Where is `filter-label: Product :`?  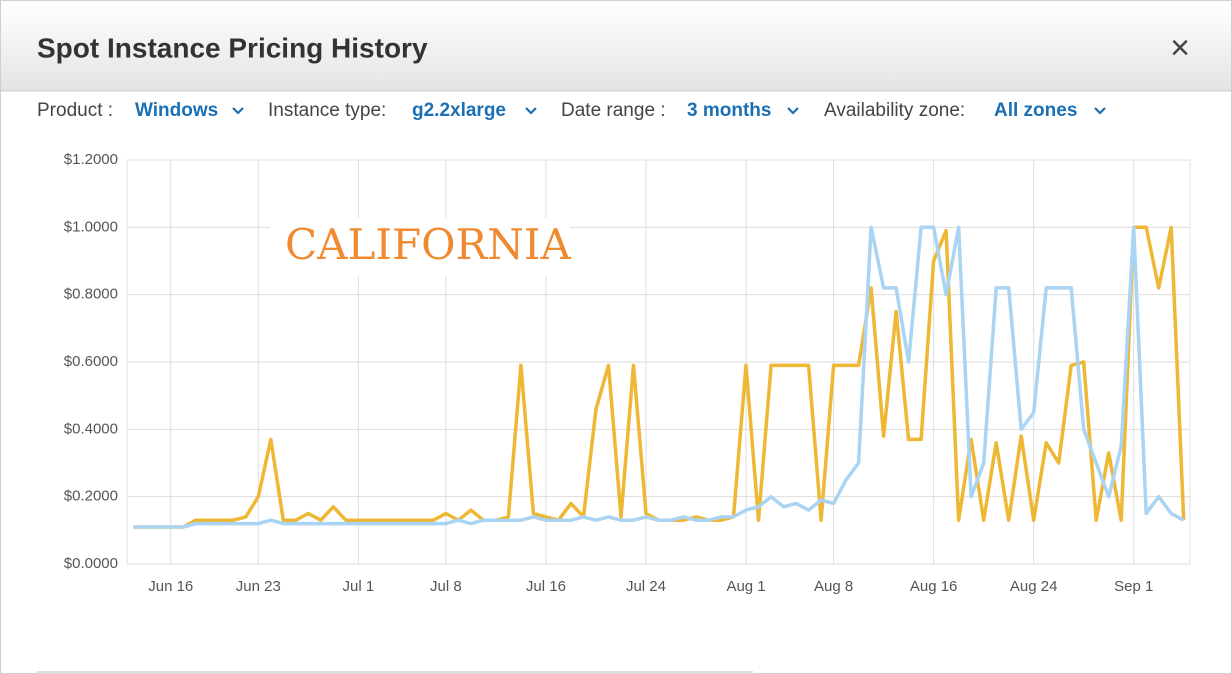
filter-label: Product : is located at coordinates (75, 110).